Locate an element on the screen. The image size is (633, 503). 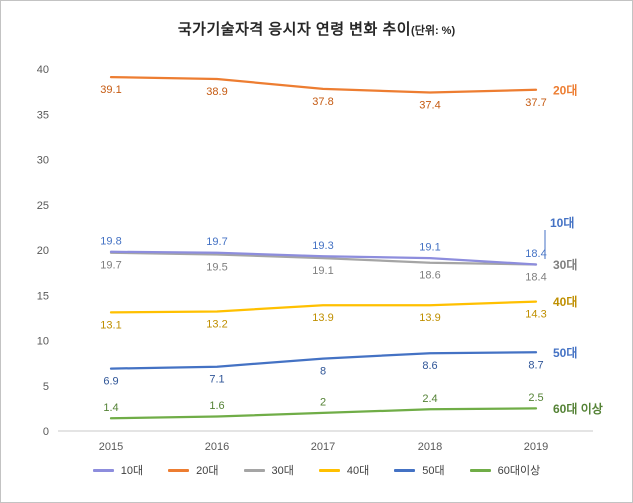
series-line-60대이상 is located at coordinates (323, 413).